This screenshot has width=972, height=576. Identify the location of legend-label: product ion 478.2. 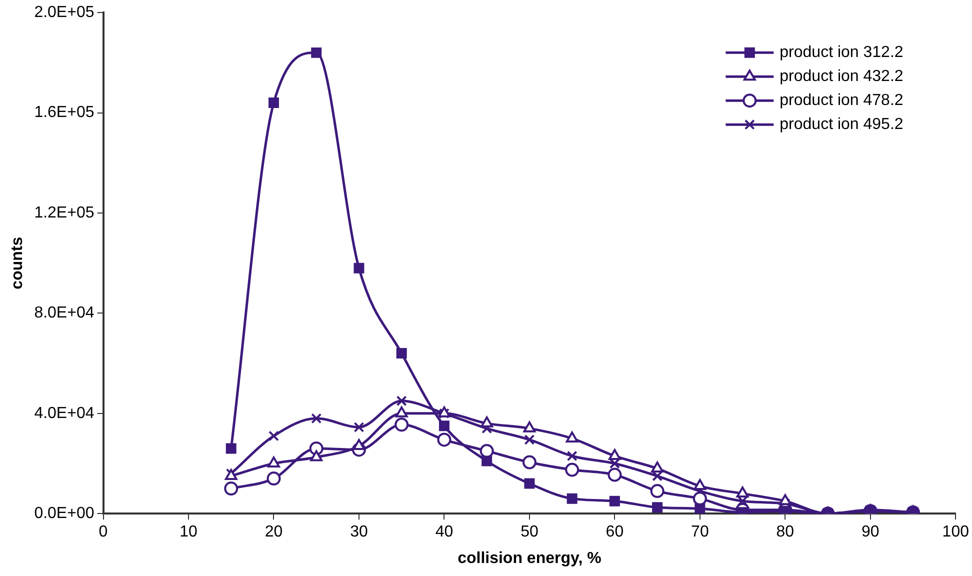
(842, 101).